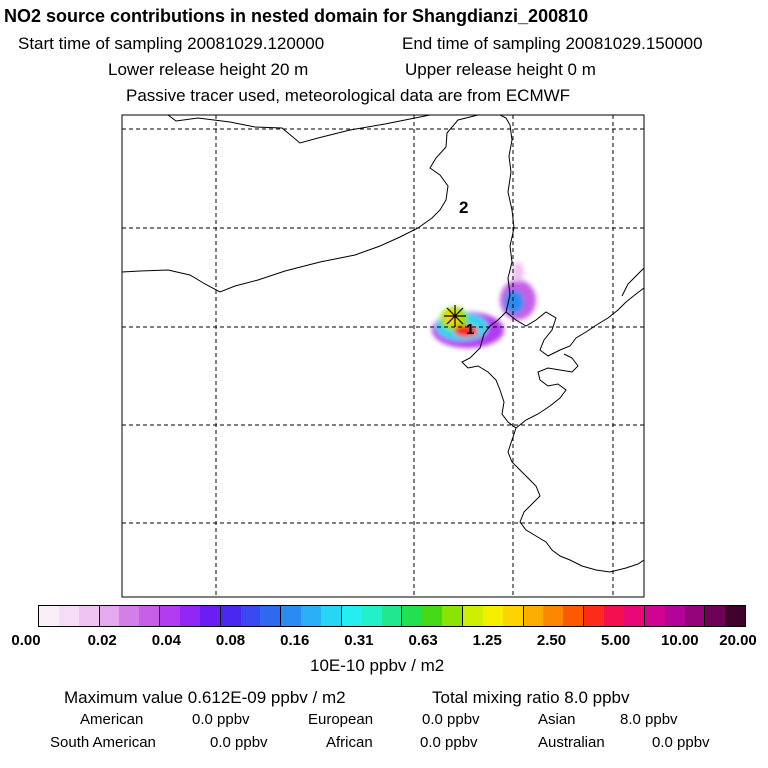 The height and width of the screenshot is (768, 768). What do you see at coordinates (680, 640) in the screenshot?
I see `colorbar-tick-label: 10.00` at bounding box center [680, 640].